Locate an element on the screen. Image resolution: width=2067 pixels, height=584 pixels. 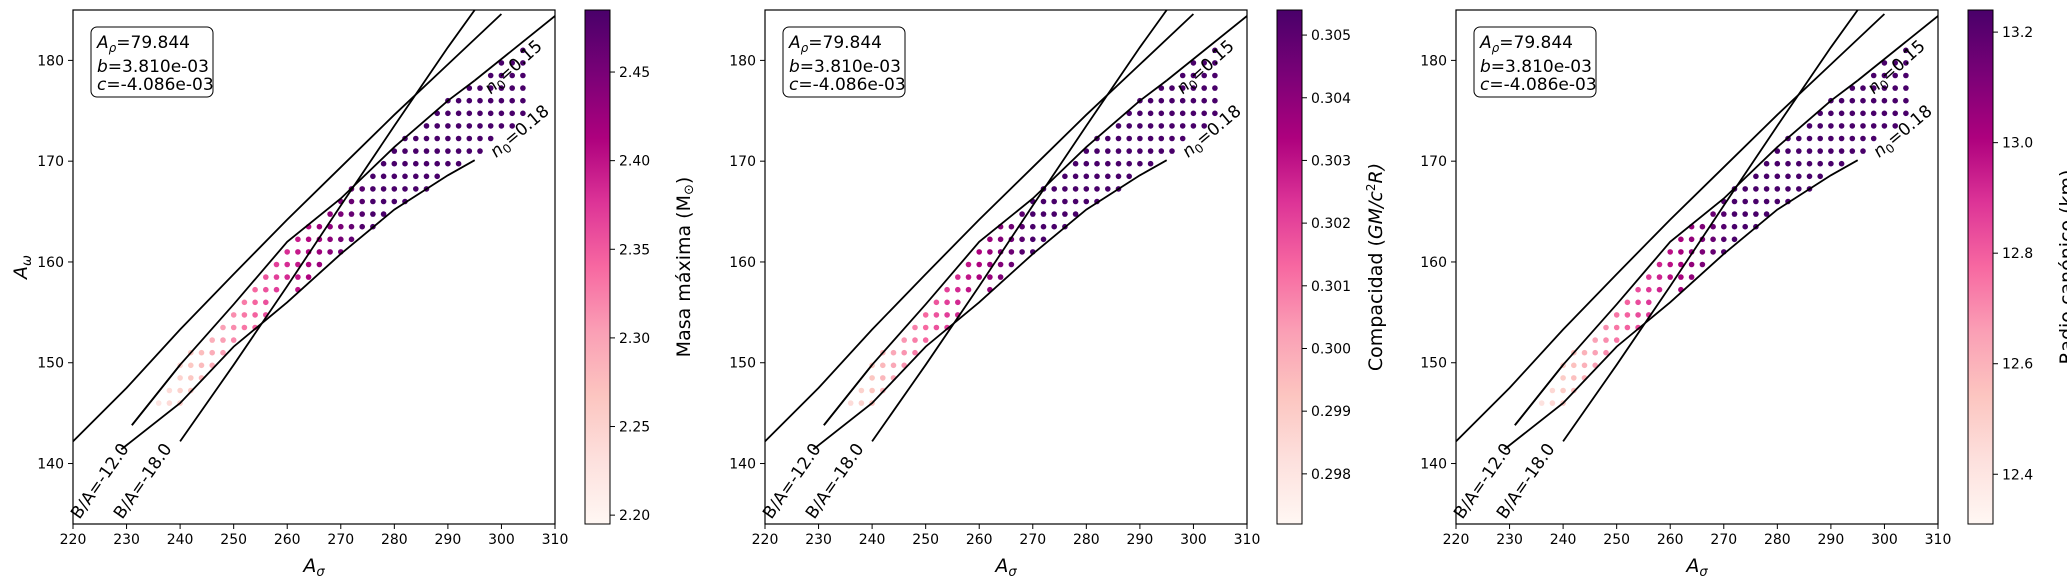
colorbar-tick-label: 0.304 is located at coordinates (1331, 99).